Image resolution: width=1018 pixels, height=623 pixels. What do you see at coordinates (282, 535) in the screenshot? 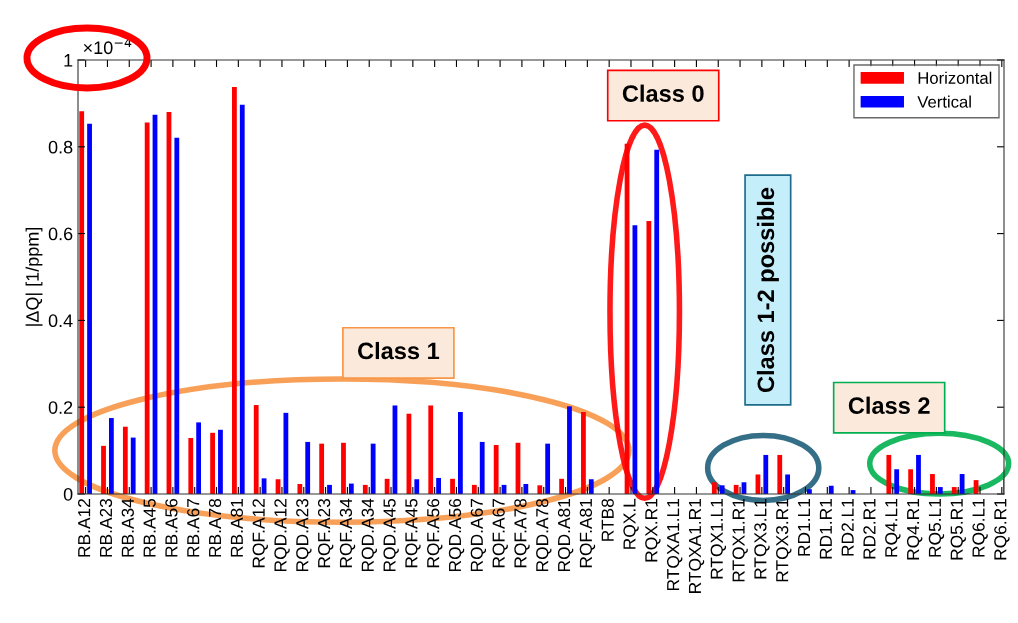
I see `x-tick-label: RQD.A12` at bounding box center [282, 535].